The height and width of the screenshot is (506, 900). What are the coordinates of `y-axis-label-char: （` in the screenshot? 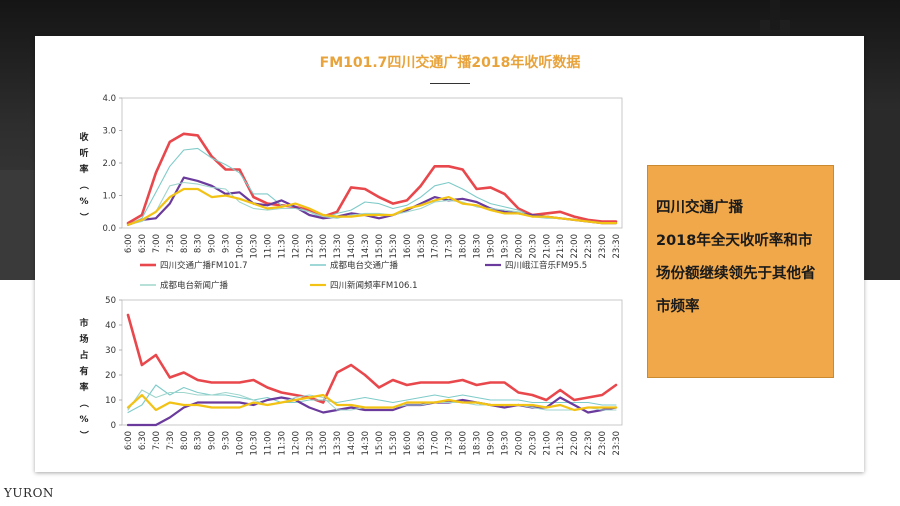 It's located at (83, 184).